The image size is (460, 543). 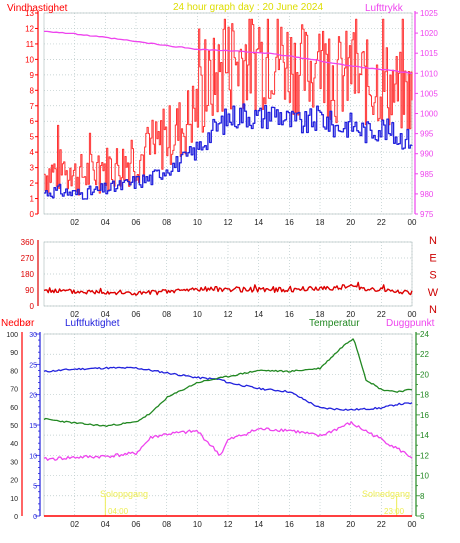 What do you see at coordinates (14, 371) in the screenshot?
I see `rain-tick-label: 80` at bounding box center [14, 371].